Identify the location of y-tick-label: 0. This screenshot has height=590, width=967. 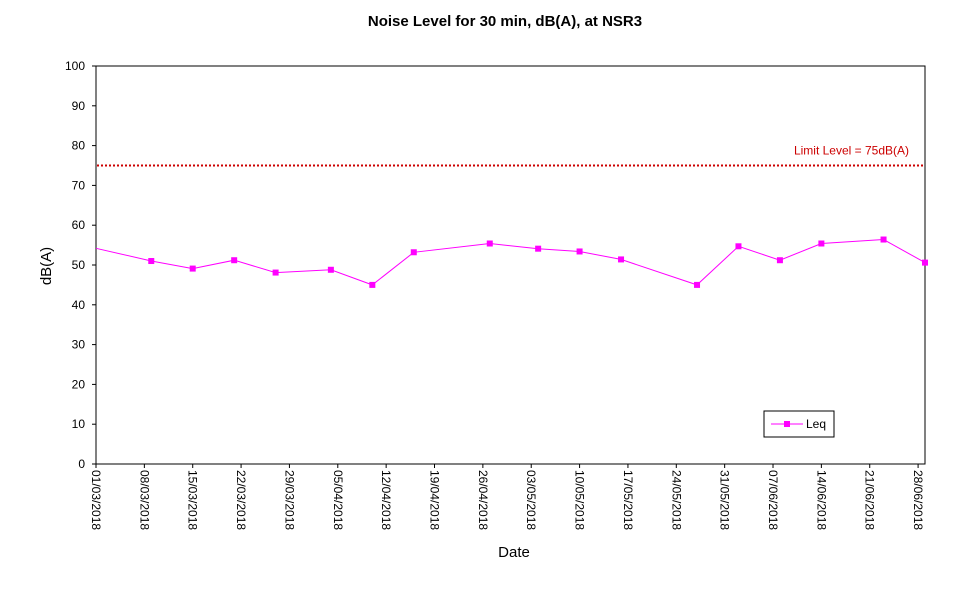
(81, 464).